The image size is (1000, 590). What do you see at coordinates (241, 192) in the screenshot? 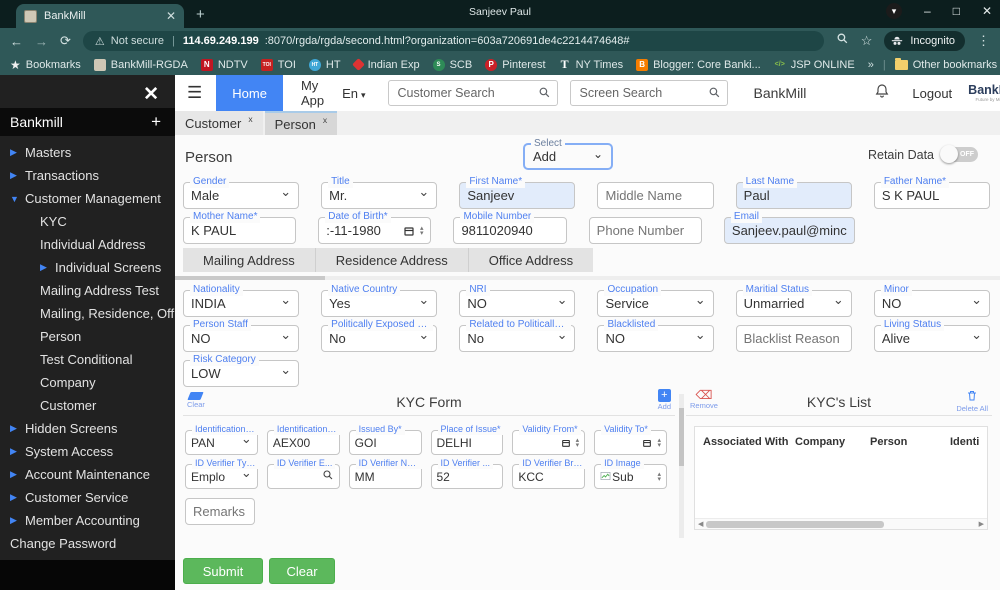
I see `gender-field: Gender Male` at bounding box center [241, 192].